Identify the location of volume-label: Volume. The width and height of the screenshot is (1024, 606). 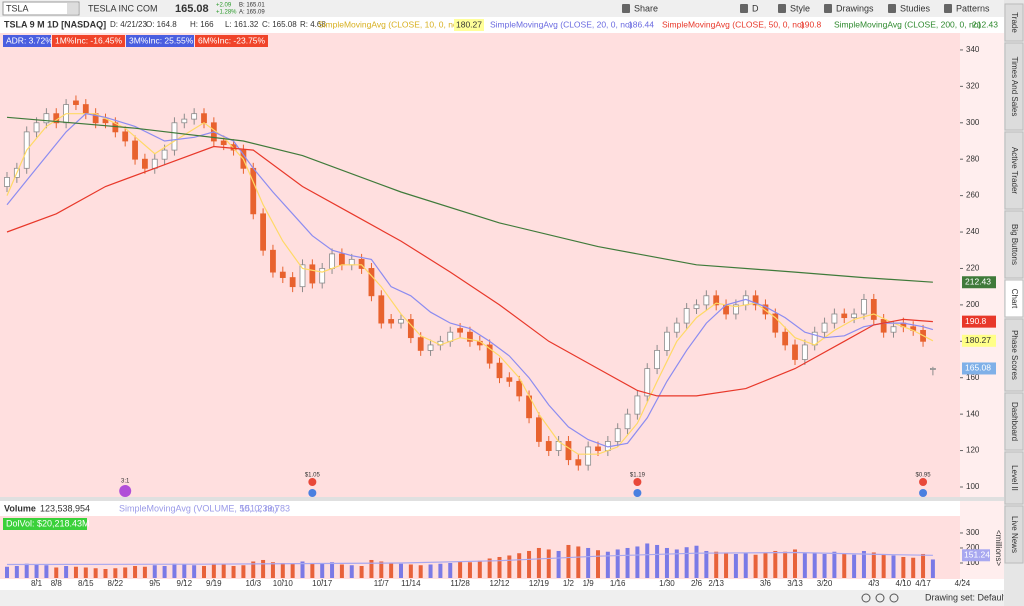
(20, 508).